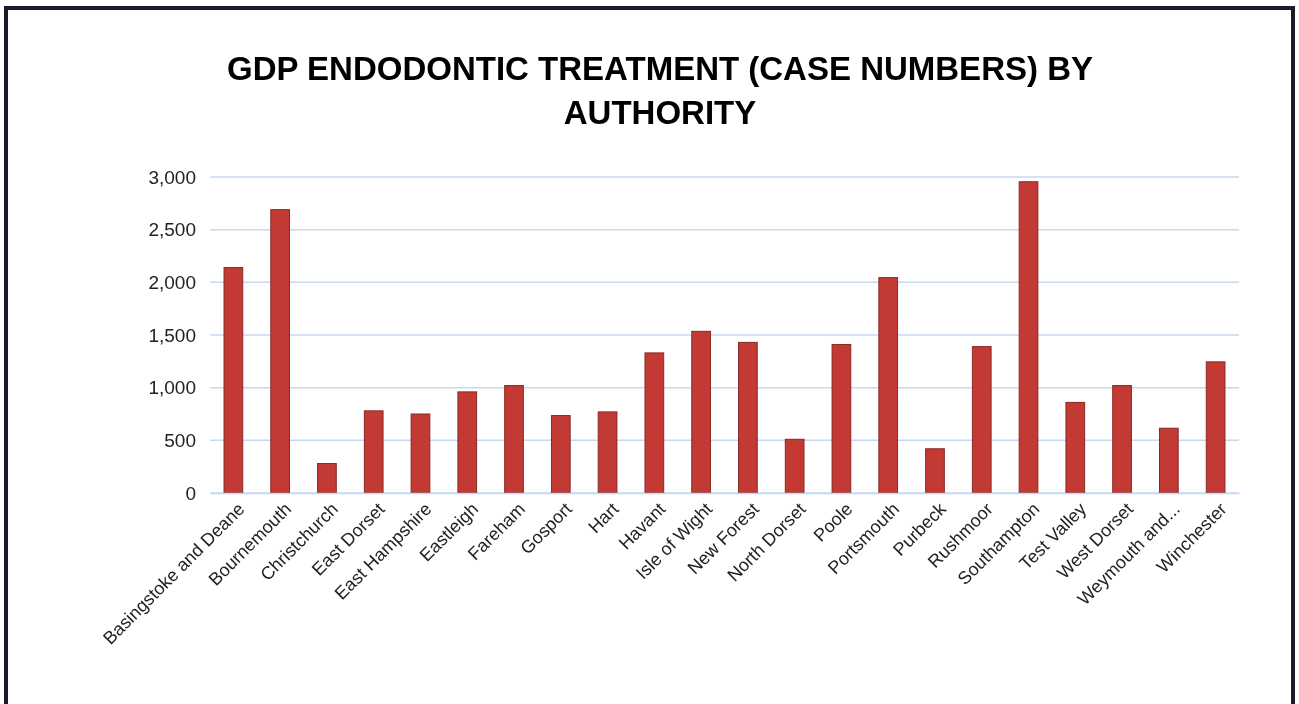 The height and width of the screenshot is (704, 1299). What do you see at coordinates (172, 230) in the screenshot?
I see `y-tick-label: 2,500` at bounding box center [172, 230].